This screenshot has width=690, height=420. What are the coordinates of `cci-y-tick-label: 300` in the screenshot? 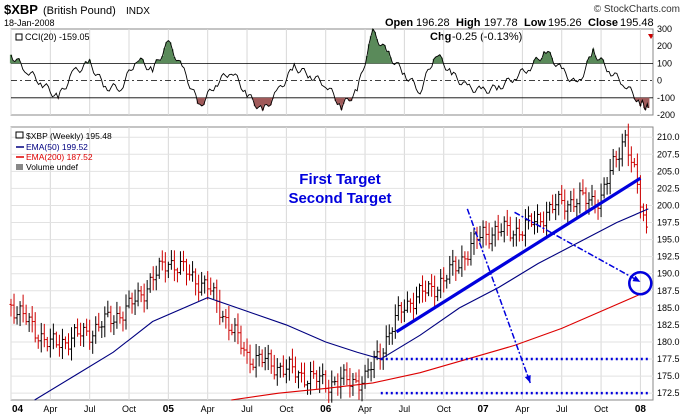 It's located at (664, 29).